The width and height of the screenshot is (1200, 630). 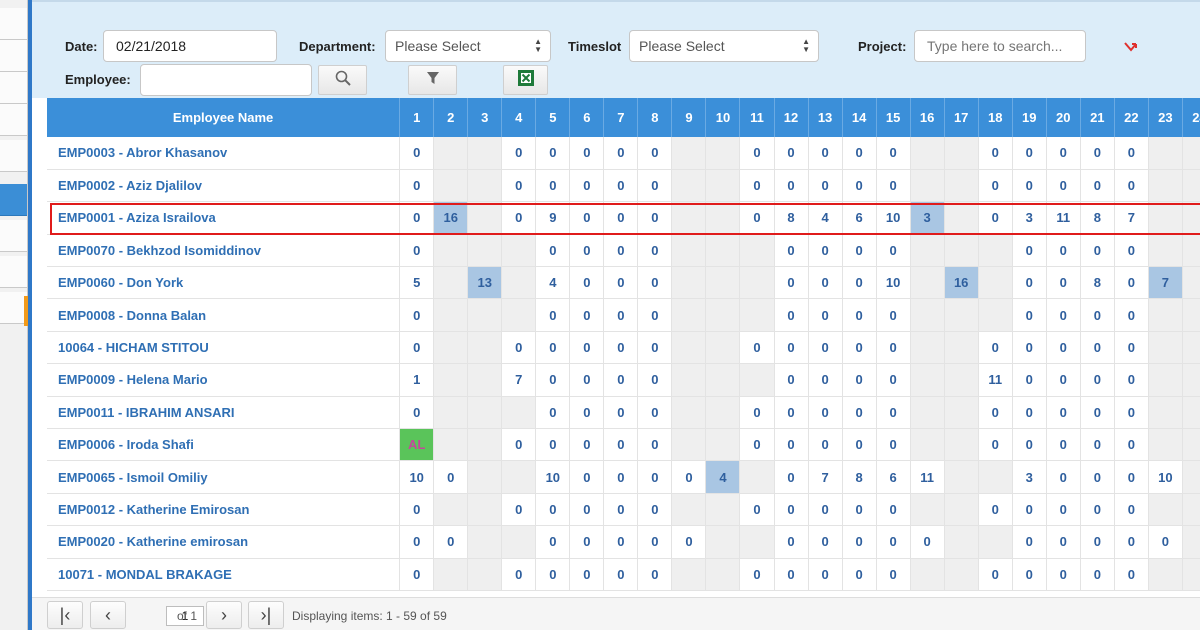 I want to click on project-search-input, so click(x=1000, y=46).